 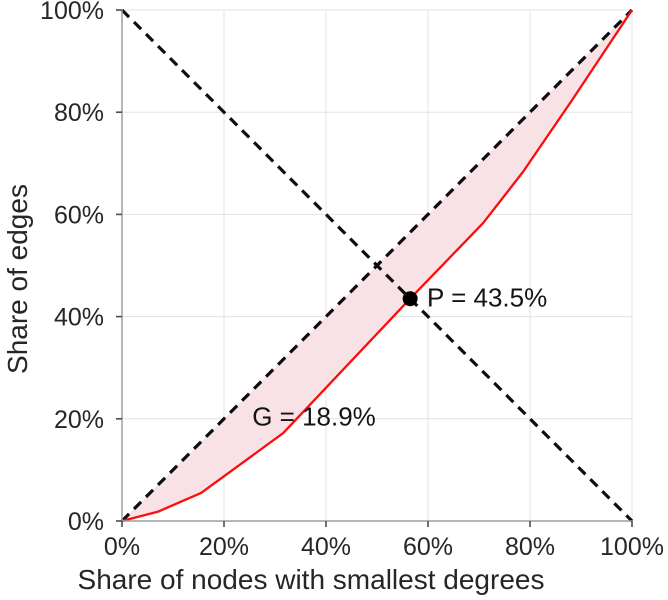 I want to click on x-tick-label: 20%, so click(x=224, y=547).